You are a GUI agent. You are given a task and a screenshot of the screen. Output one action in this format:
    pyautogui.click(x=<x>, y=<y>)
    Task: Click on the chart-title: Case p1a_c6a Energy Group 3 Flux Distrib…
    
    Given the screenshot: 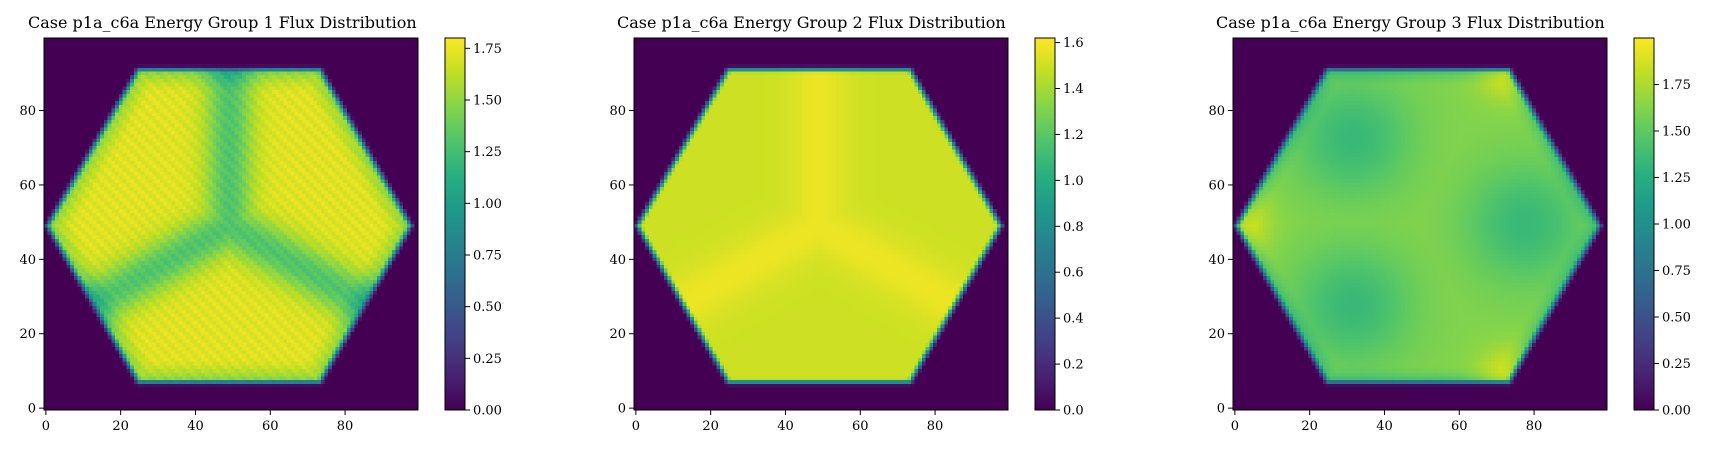 What is the action you would take?
    pyautogui.click(x=1410, y=22)
    